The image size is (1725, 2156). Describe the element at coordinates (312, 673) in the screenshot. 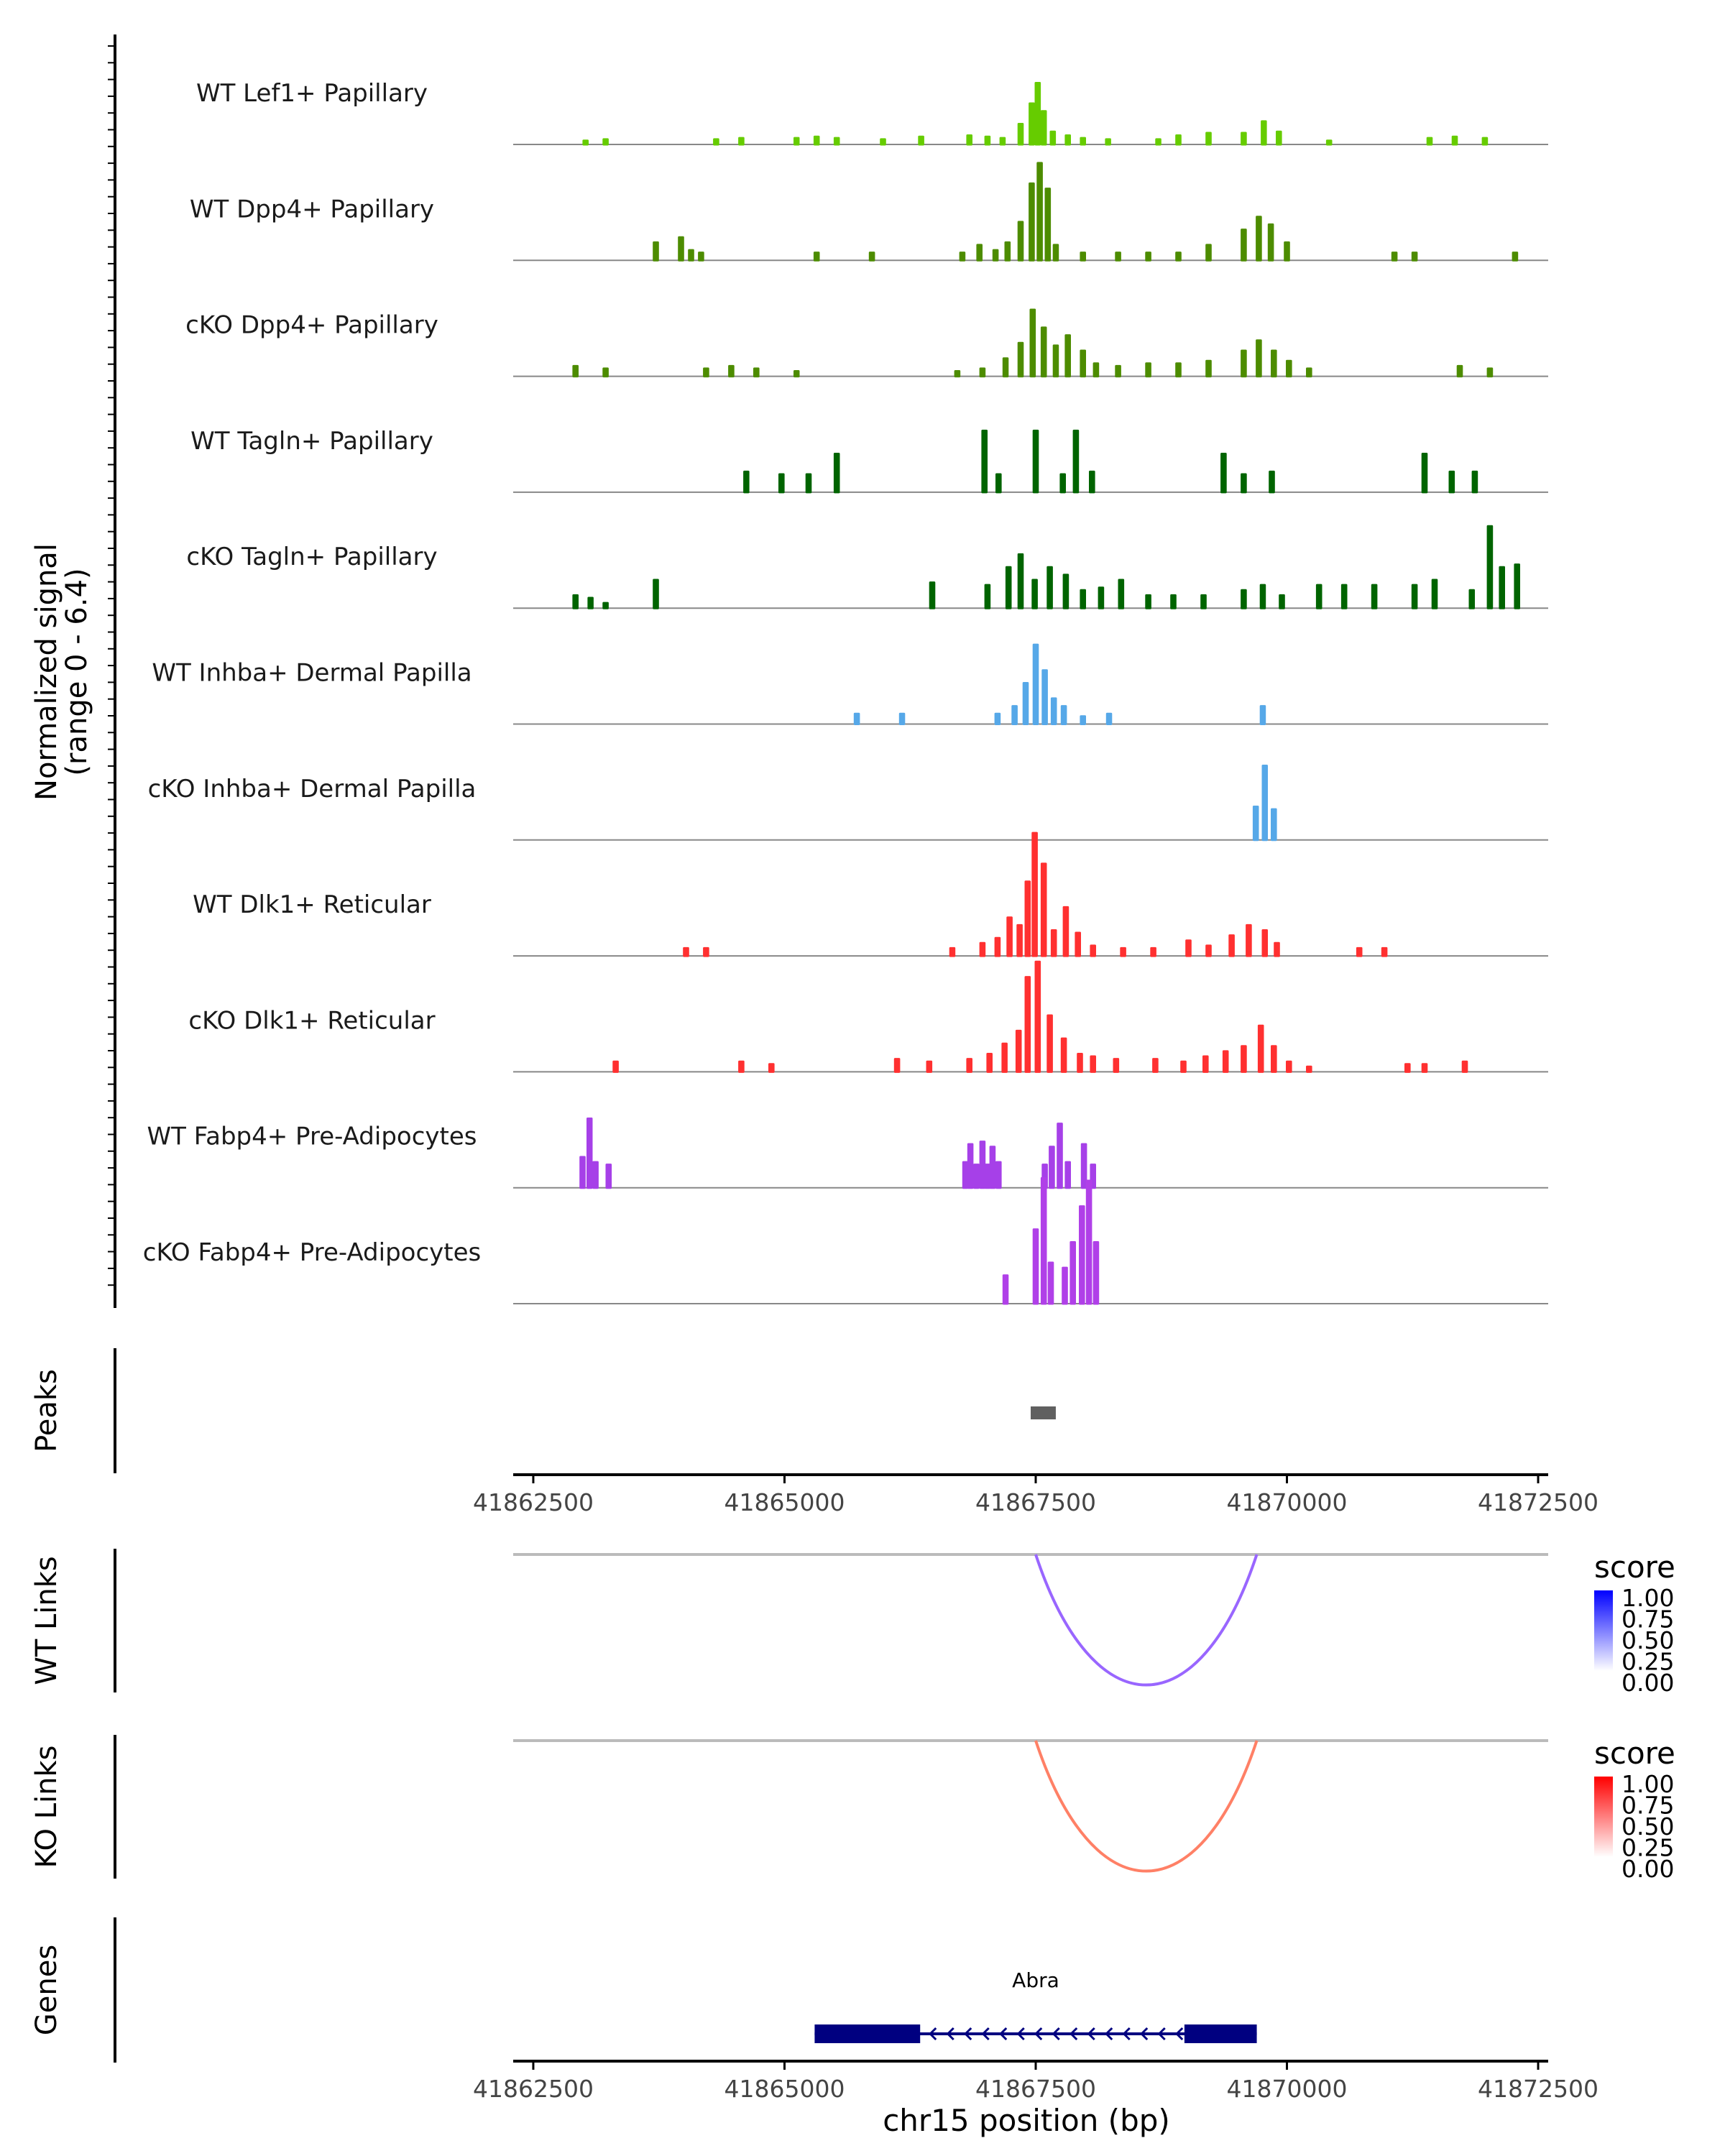

I see `track-label: WT Inhba+ Dermal Papilla` at that location.